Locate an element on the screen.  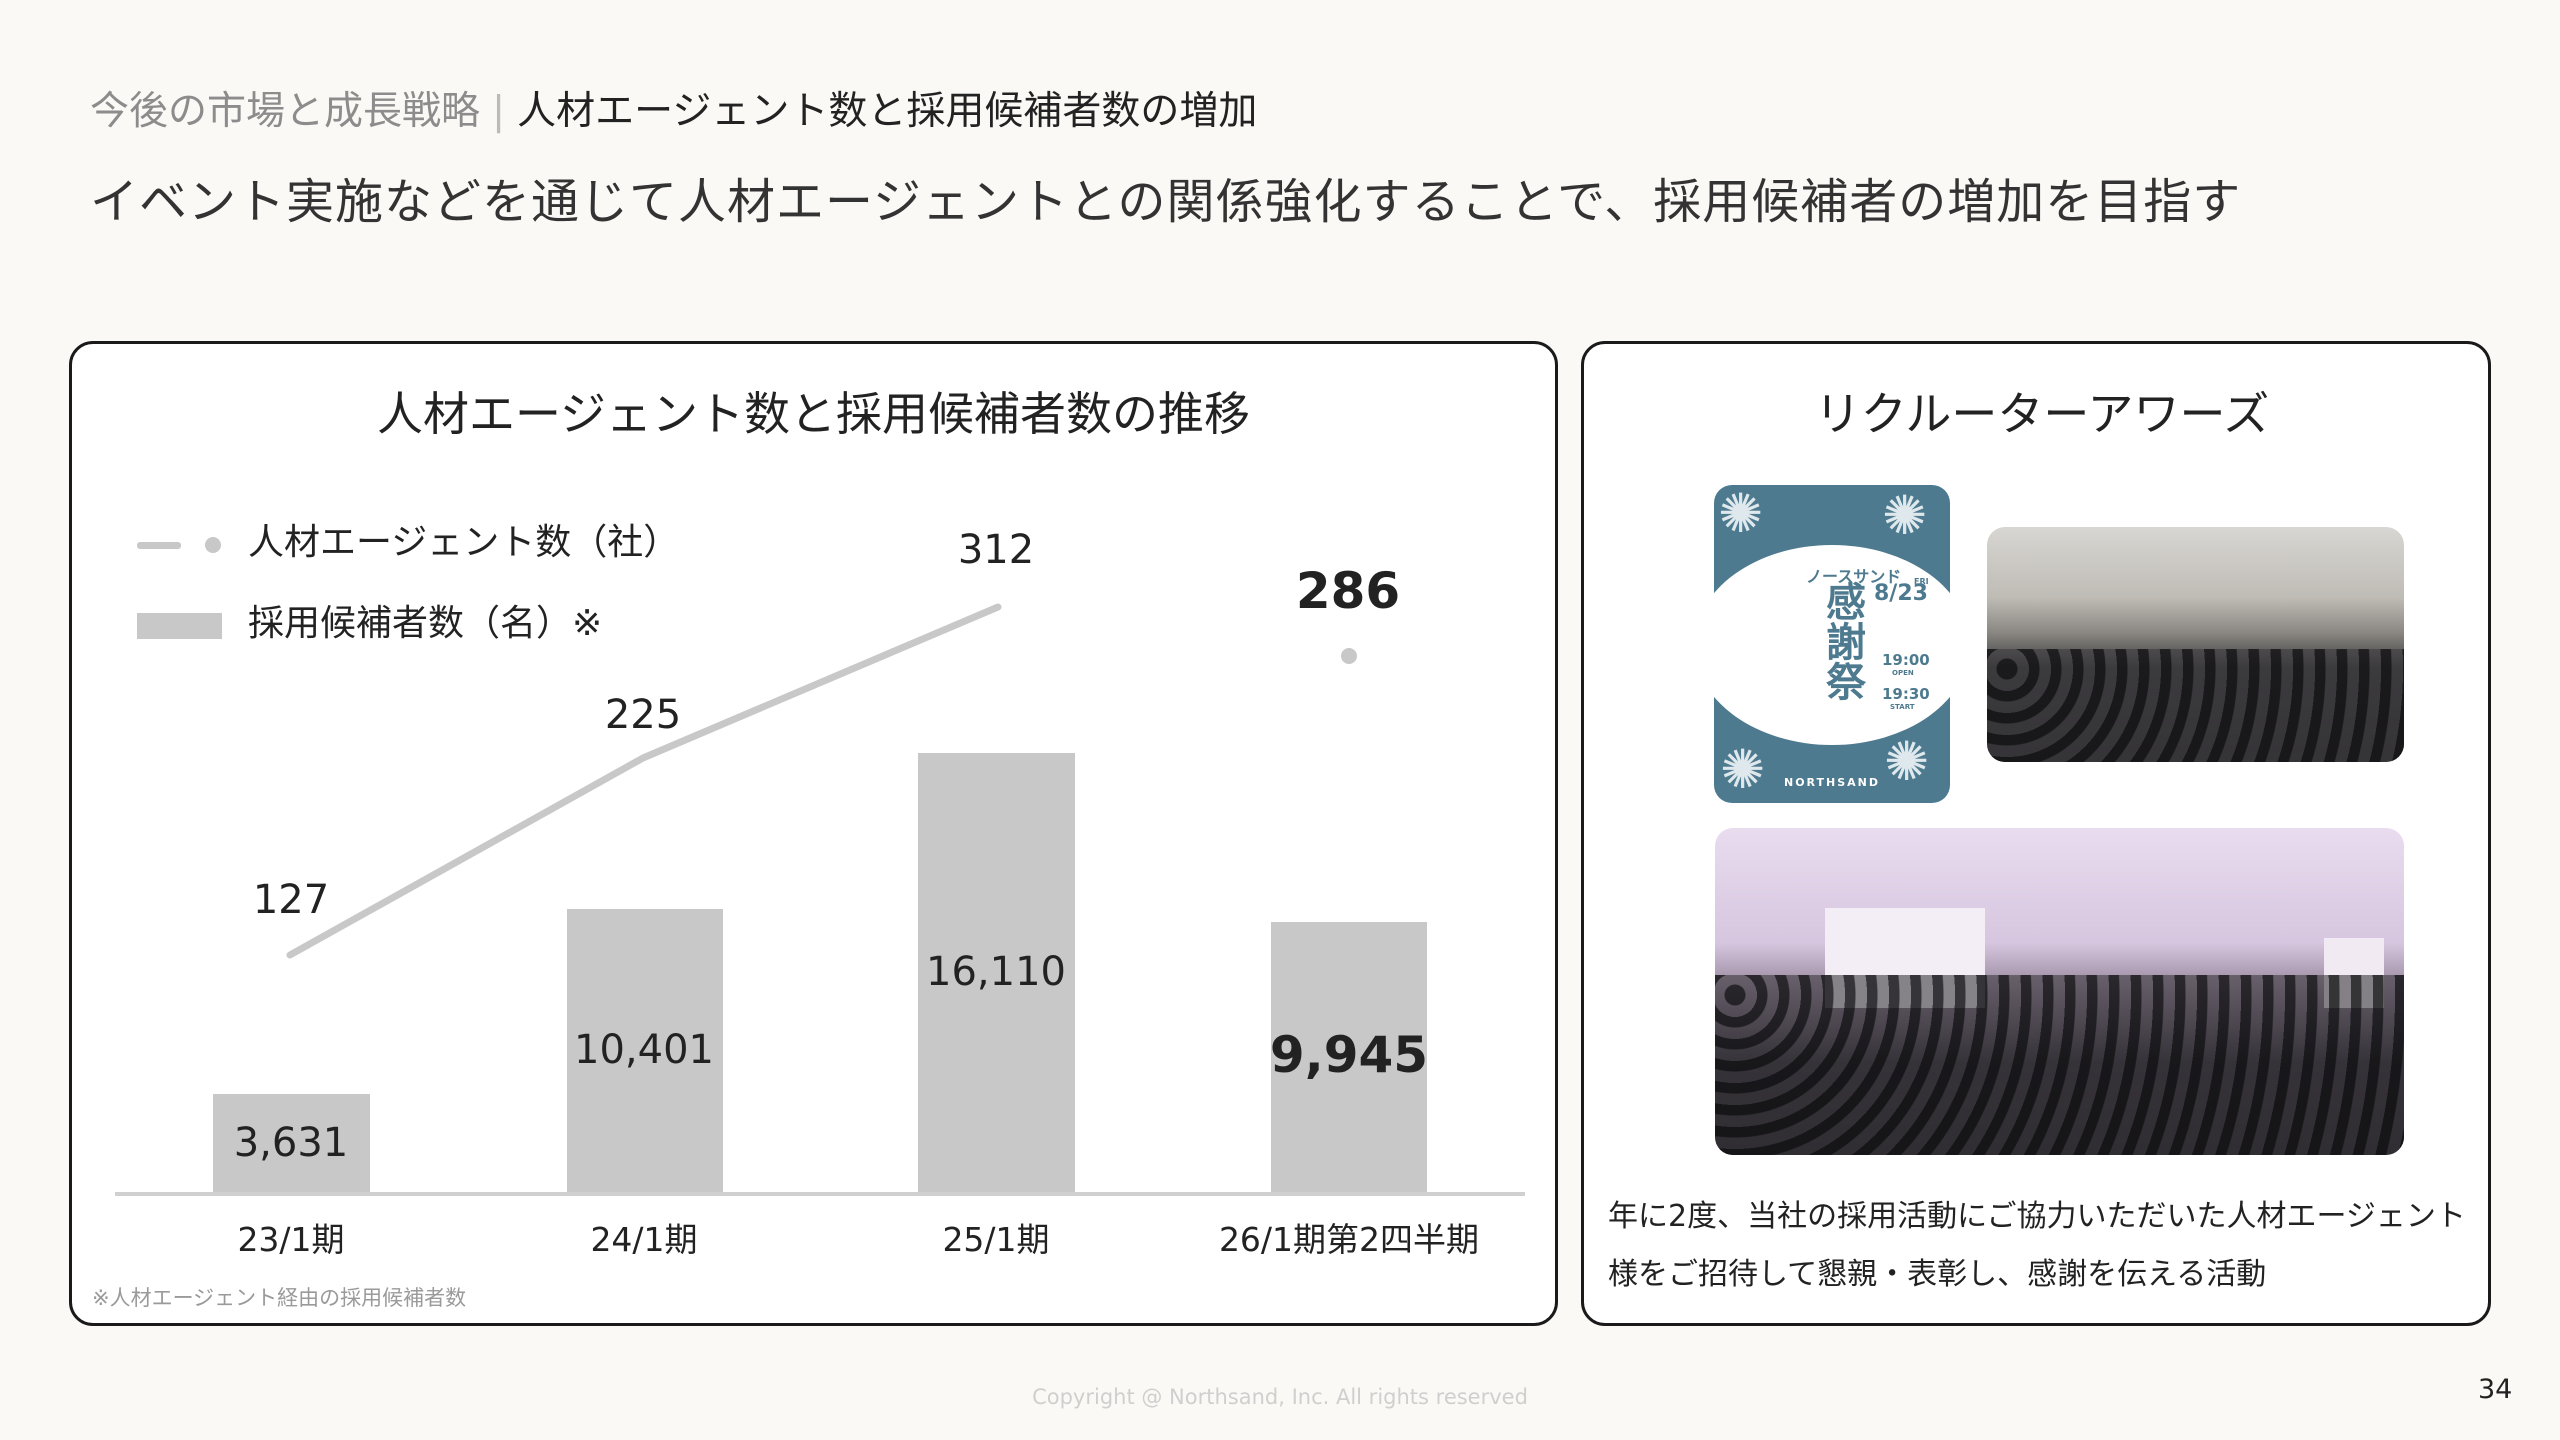
breadcrumb: 今後の市場と成長戦略 | 人材エージェント数と採用候補者数の増加 is located at coordinates (673, 112).